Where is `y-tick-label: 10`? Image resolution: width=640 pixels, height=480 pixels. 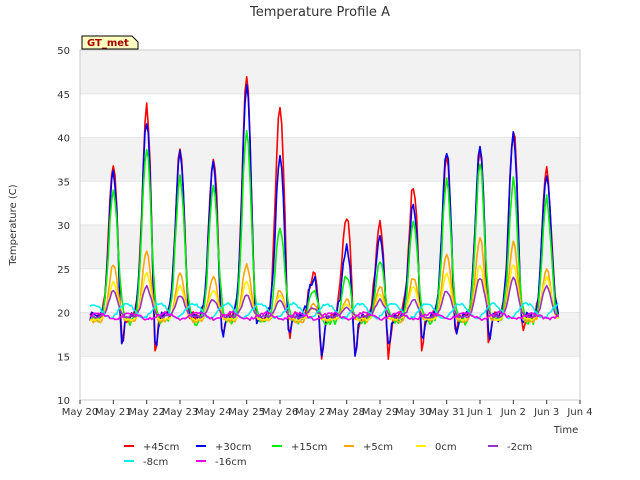 y-tick-label: 10 is located at coordinates (63, 401).